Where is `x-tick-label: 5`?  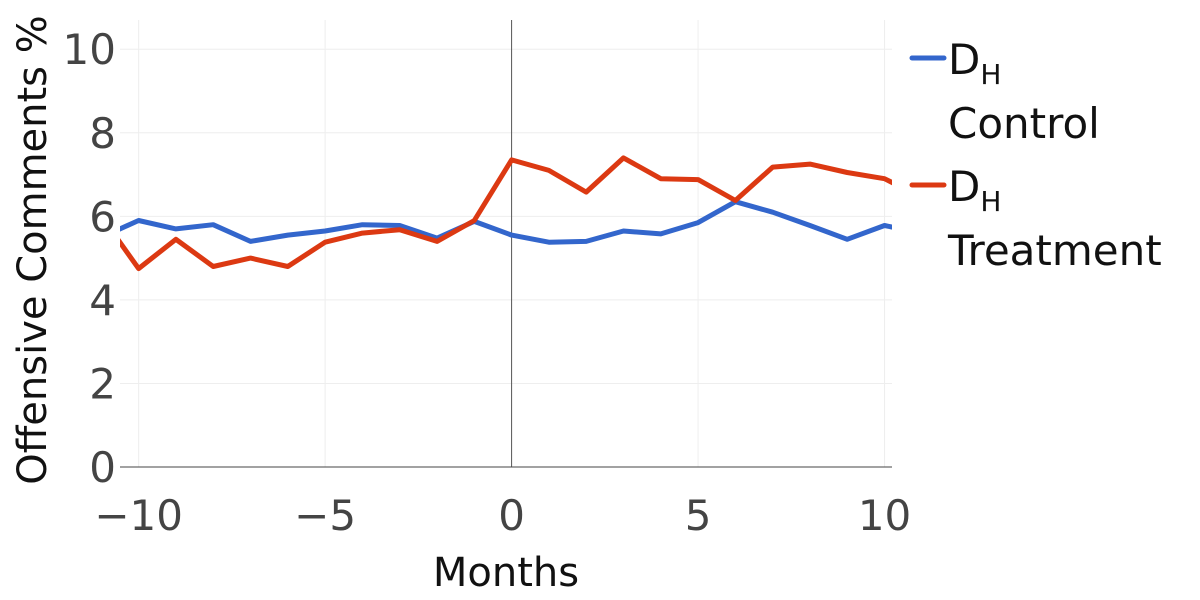
x-tick-label: 5 is located at coordinates (698, 515).